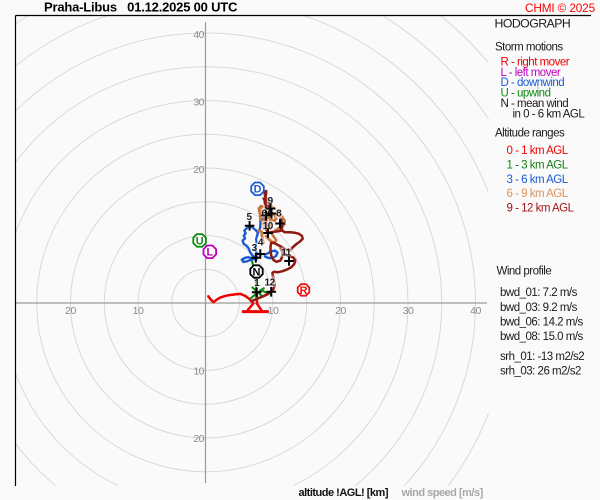 The width and height of the screenshot is (600, 500). What do you see at coordinates (200, 241) in the screenshot?
I see `svg-text: U` at bounding box center [200, 241].